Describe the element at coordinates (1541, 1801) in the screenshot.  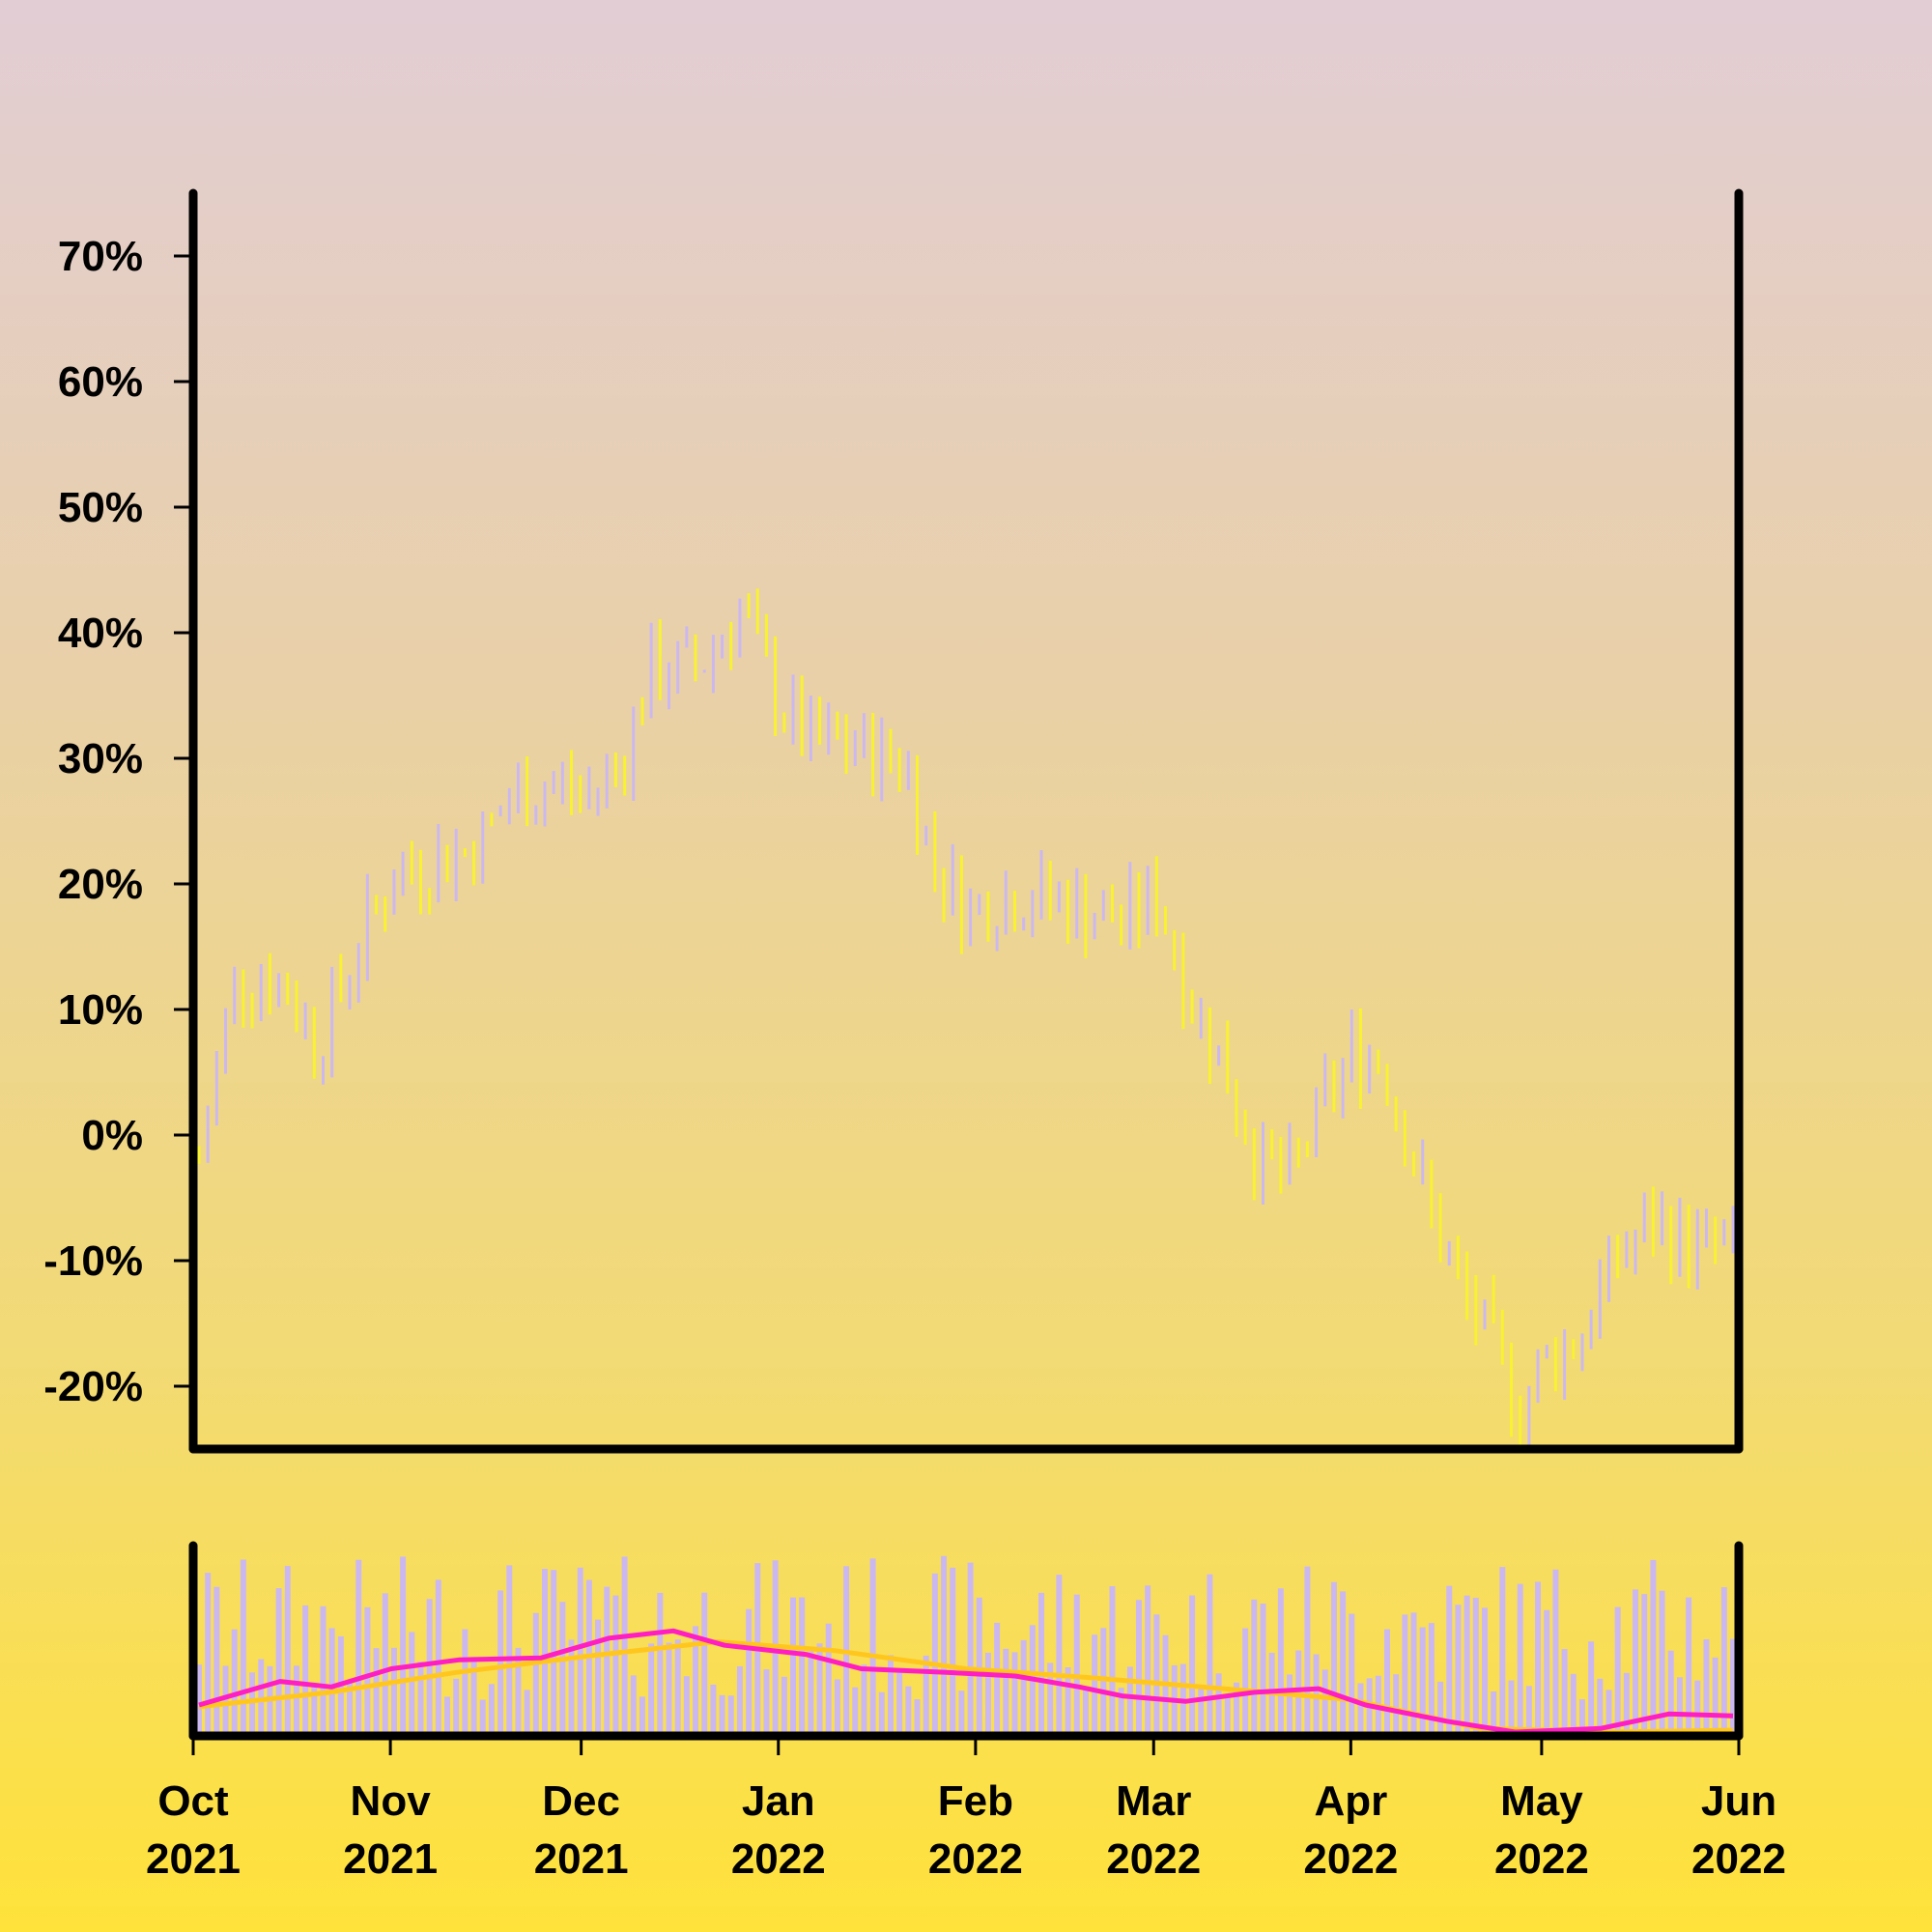
I see `x-tick-month: May` at that location.